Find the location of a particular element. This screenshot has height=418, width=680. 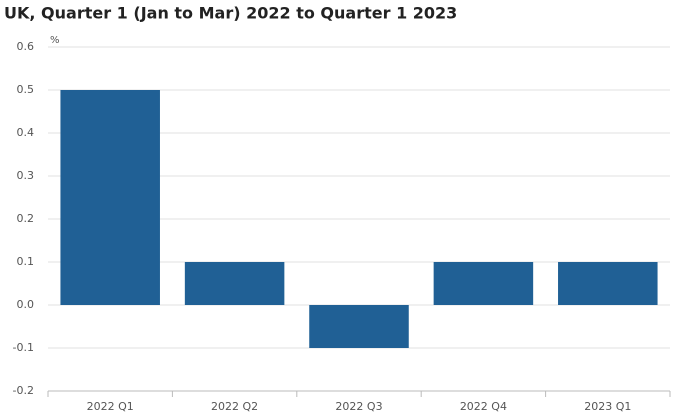

y-tick-label: 0.3 is located at coordinates (26, 175).